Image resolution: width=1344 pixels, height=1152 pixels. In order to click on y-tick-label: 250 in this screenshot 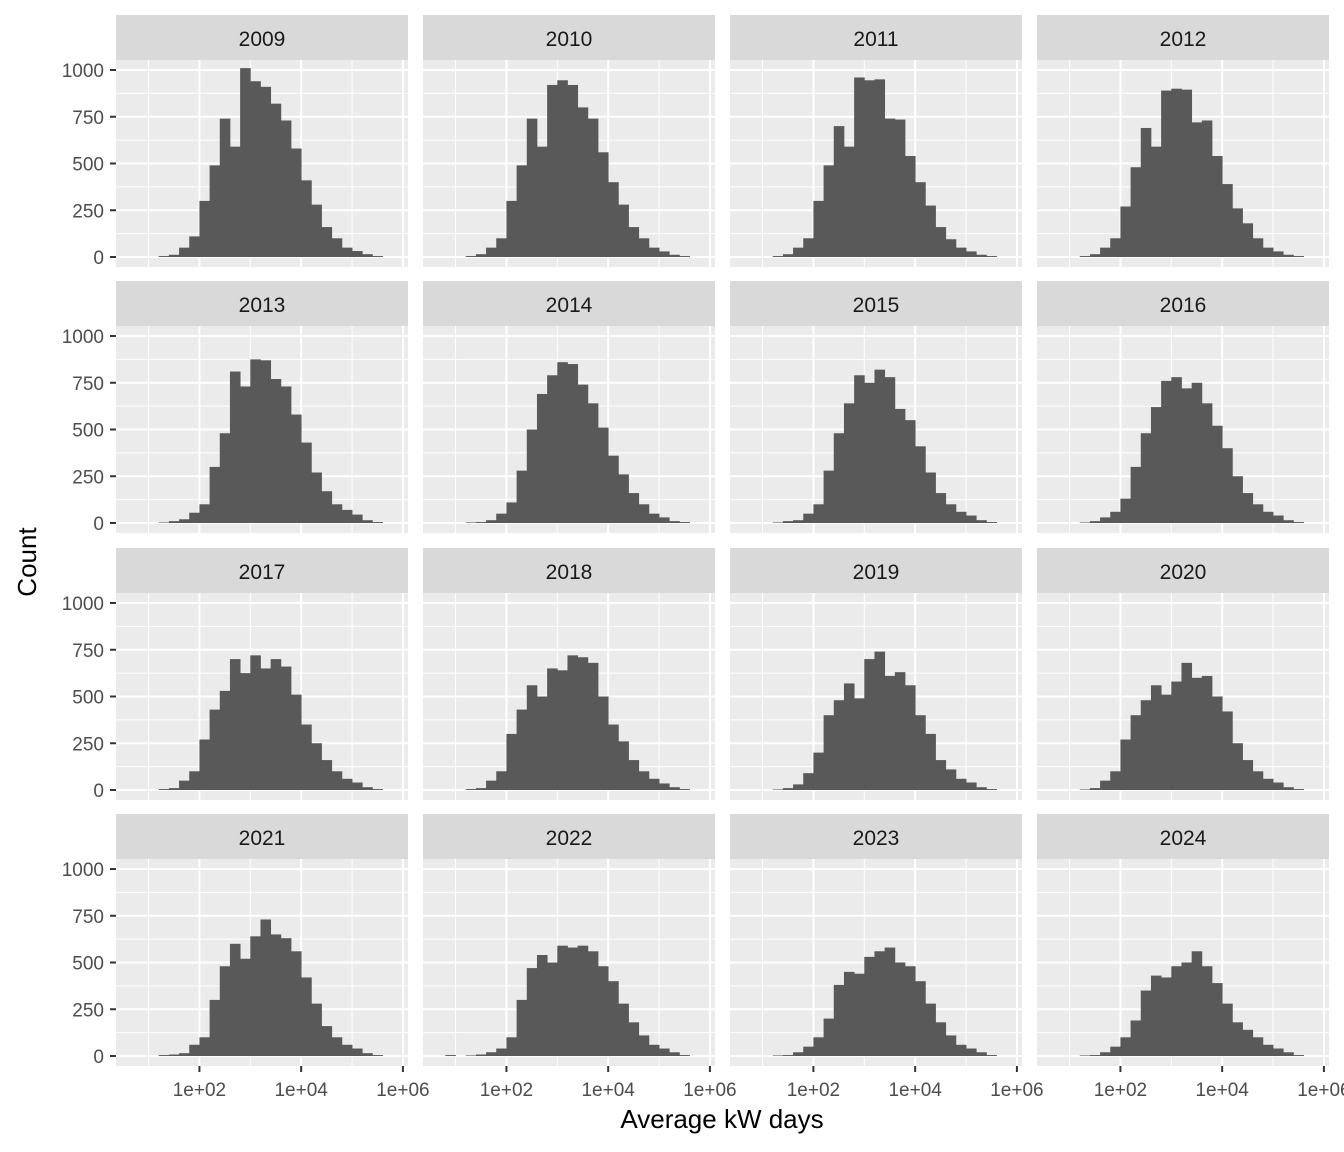, I will do `click(88, 211)`.